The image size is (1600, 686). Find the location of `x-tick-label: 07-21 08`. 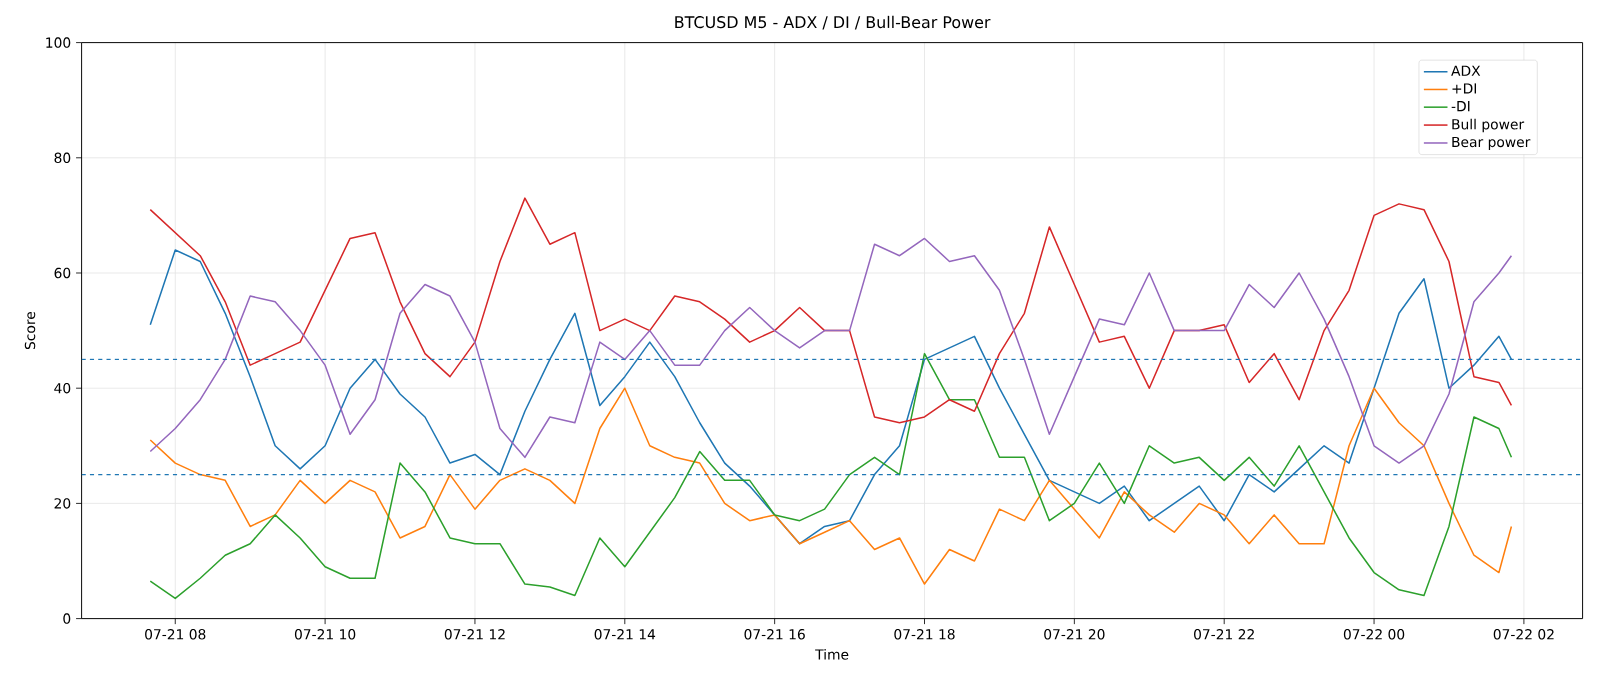

x-tick-label: 07-21 08 is located at coordinates (175, 634).